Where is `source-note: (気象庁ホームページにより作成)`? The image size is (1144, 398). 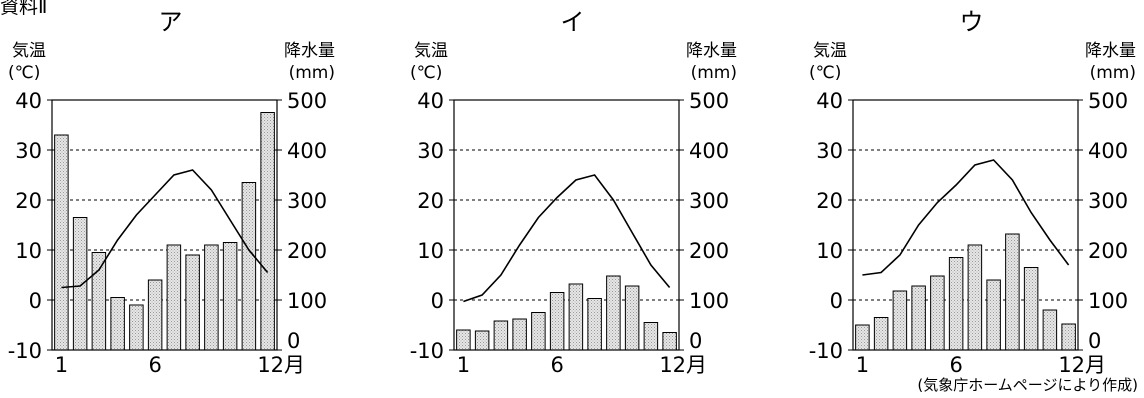
source-note: (気象庁ホームページにより作成) is located at coordinates (1027, 385).